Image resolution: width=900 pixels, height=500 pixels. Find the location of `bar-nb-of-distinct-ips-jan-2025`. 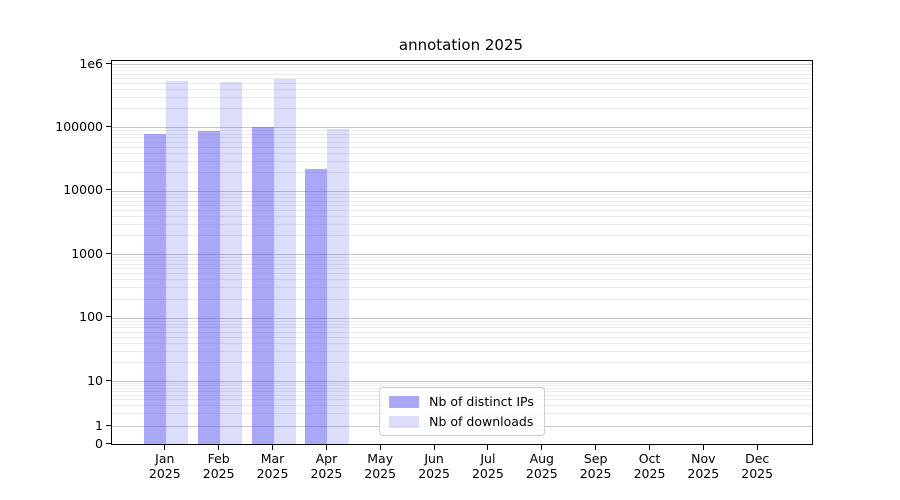

bar-nb-of-distinct-ips-jan-2025 is located at coordinates (154, 288).